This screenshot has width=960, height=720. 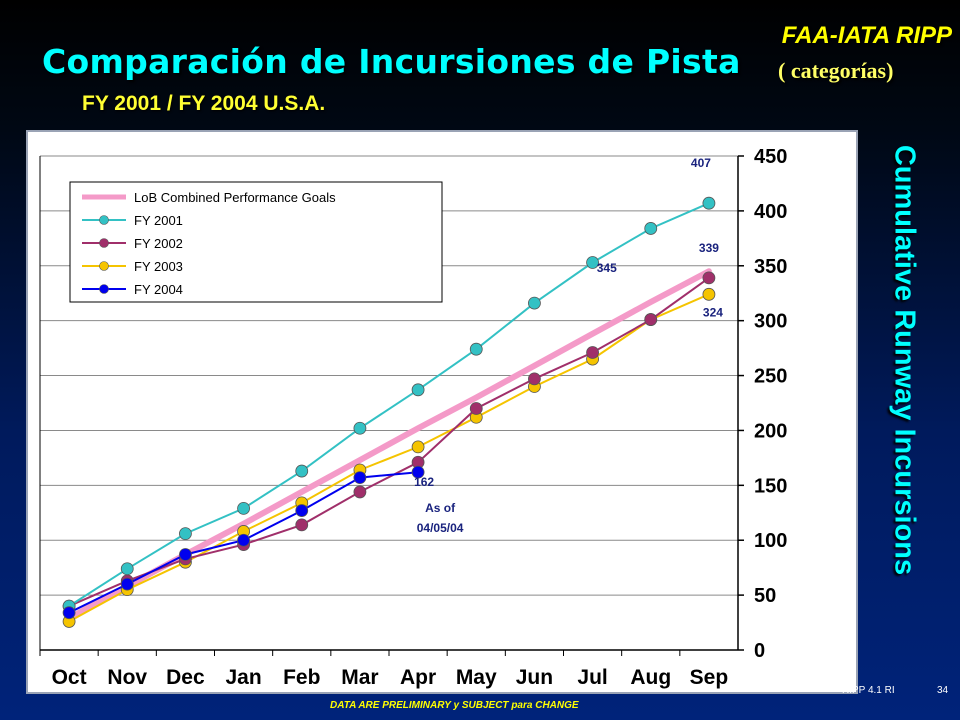 I want to click on x-tick-label: Jan, so click(x=243, y=677).